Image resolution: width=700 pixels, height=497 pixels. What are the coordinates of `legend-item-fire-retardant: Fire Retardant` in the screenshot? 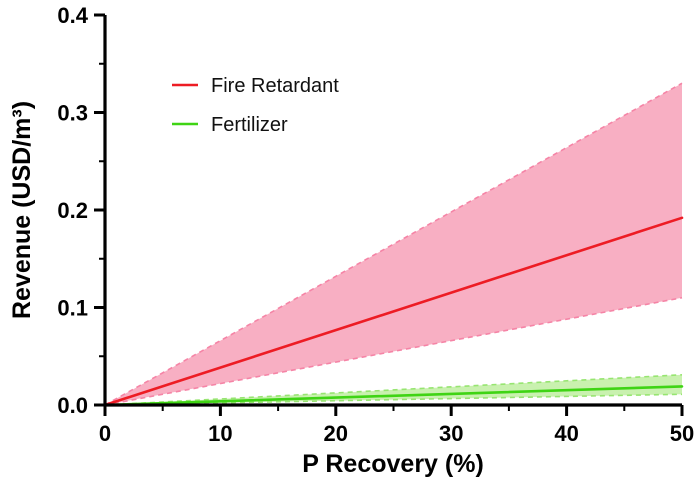 It's located at (255, 86).